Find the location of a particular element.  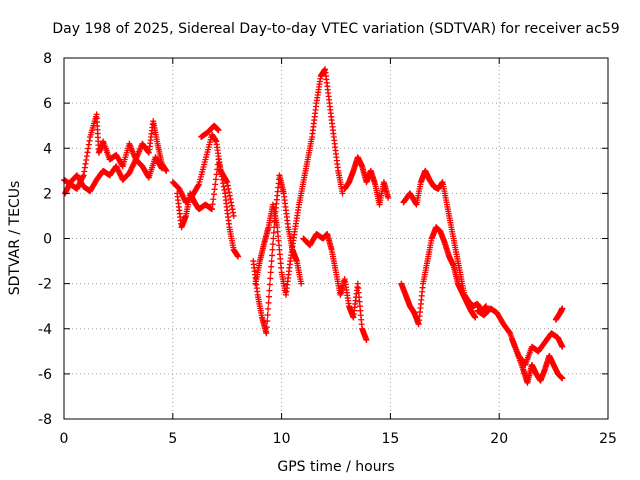

series-track-n is located at coordinates (559, 314).